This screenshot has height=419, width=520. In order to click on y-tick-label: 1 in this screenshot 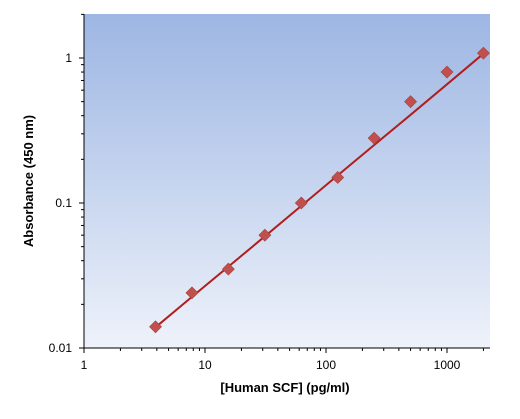, I will do `click(68, 58)`.